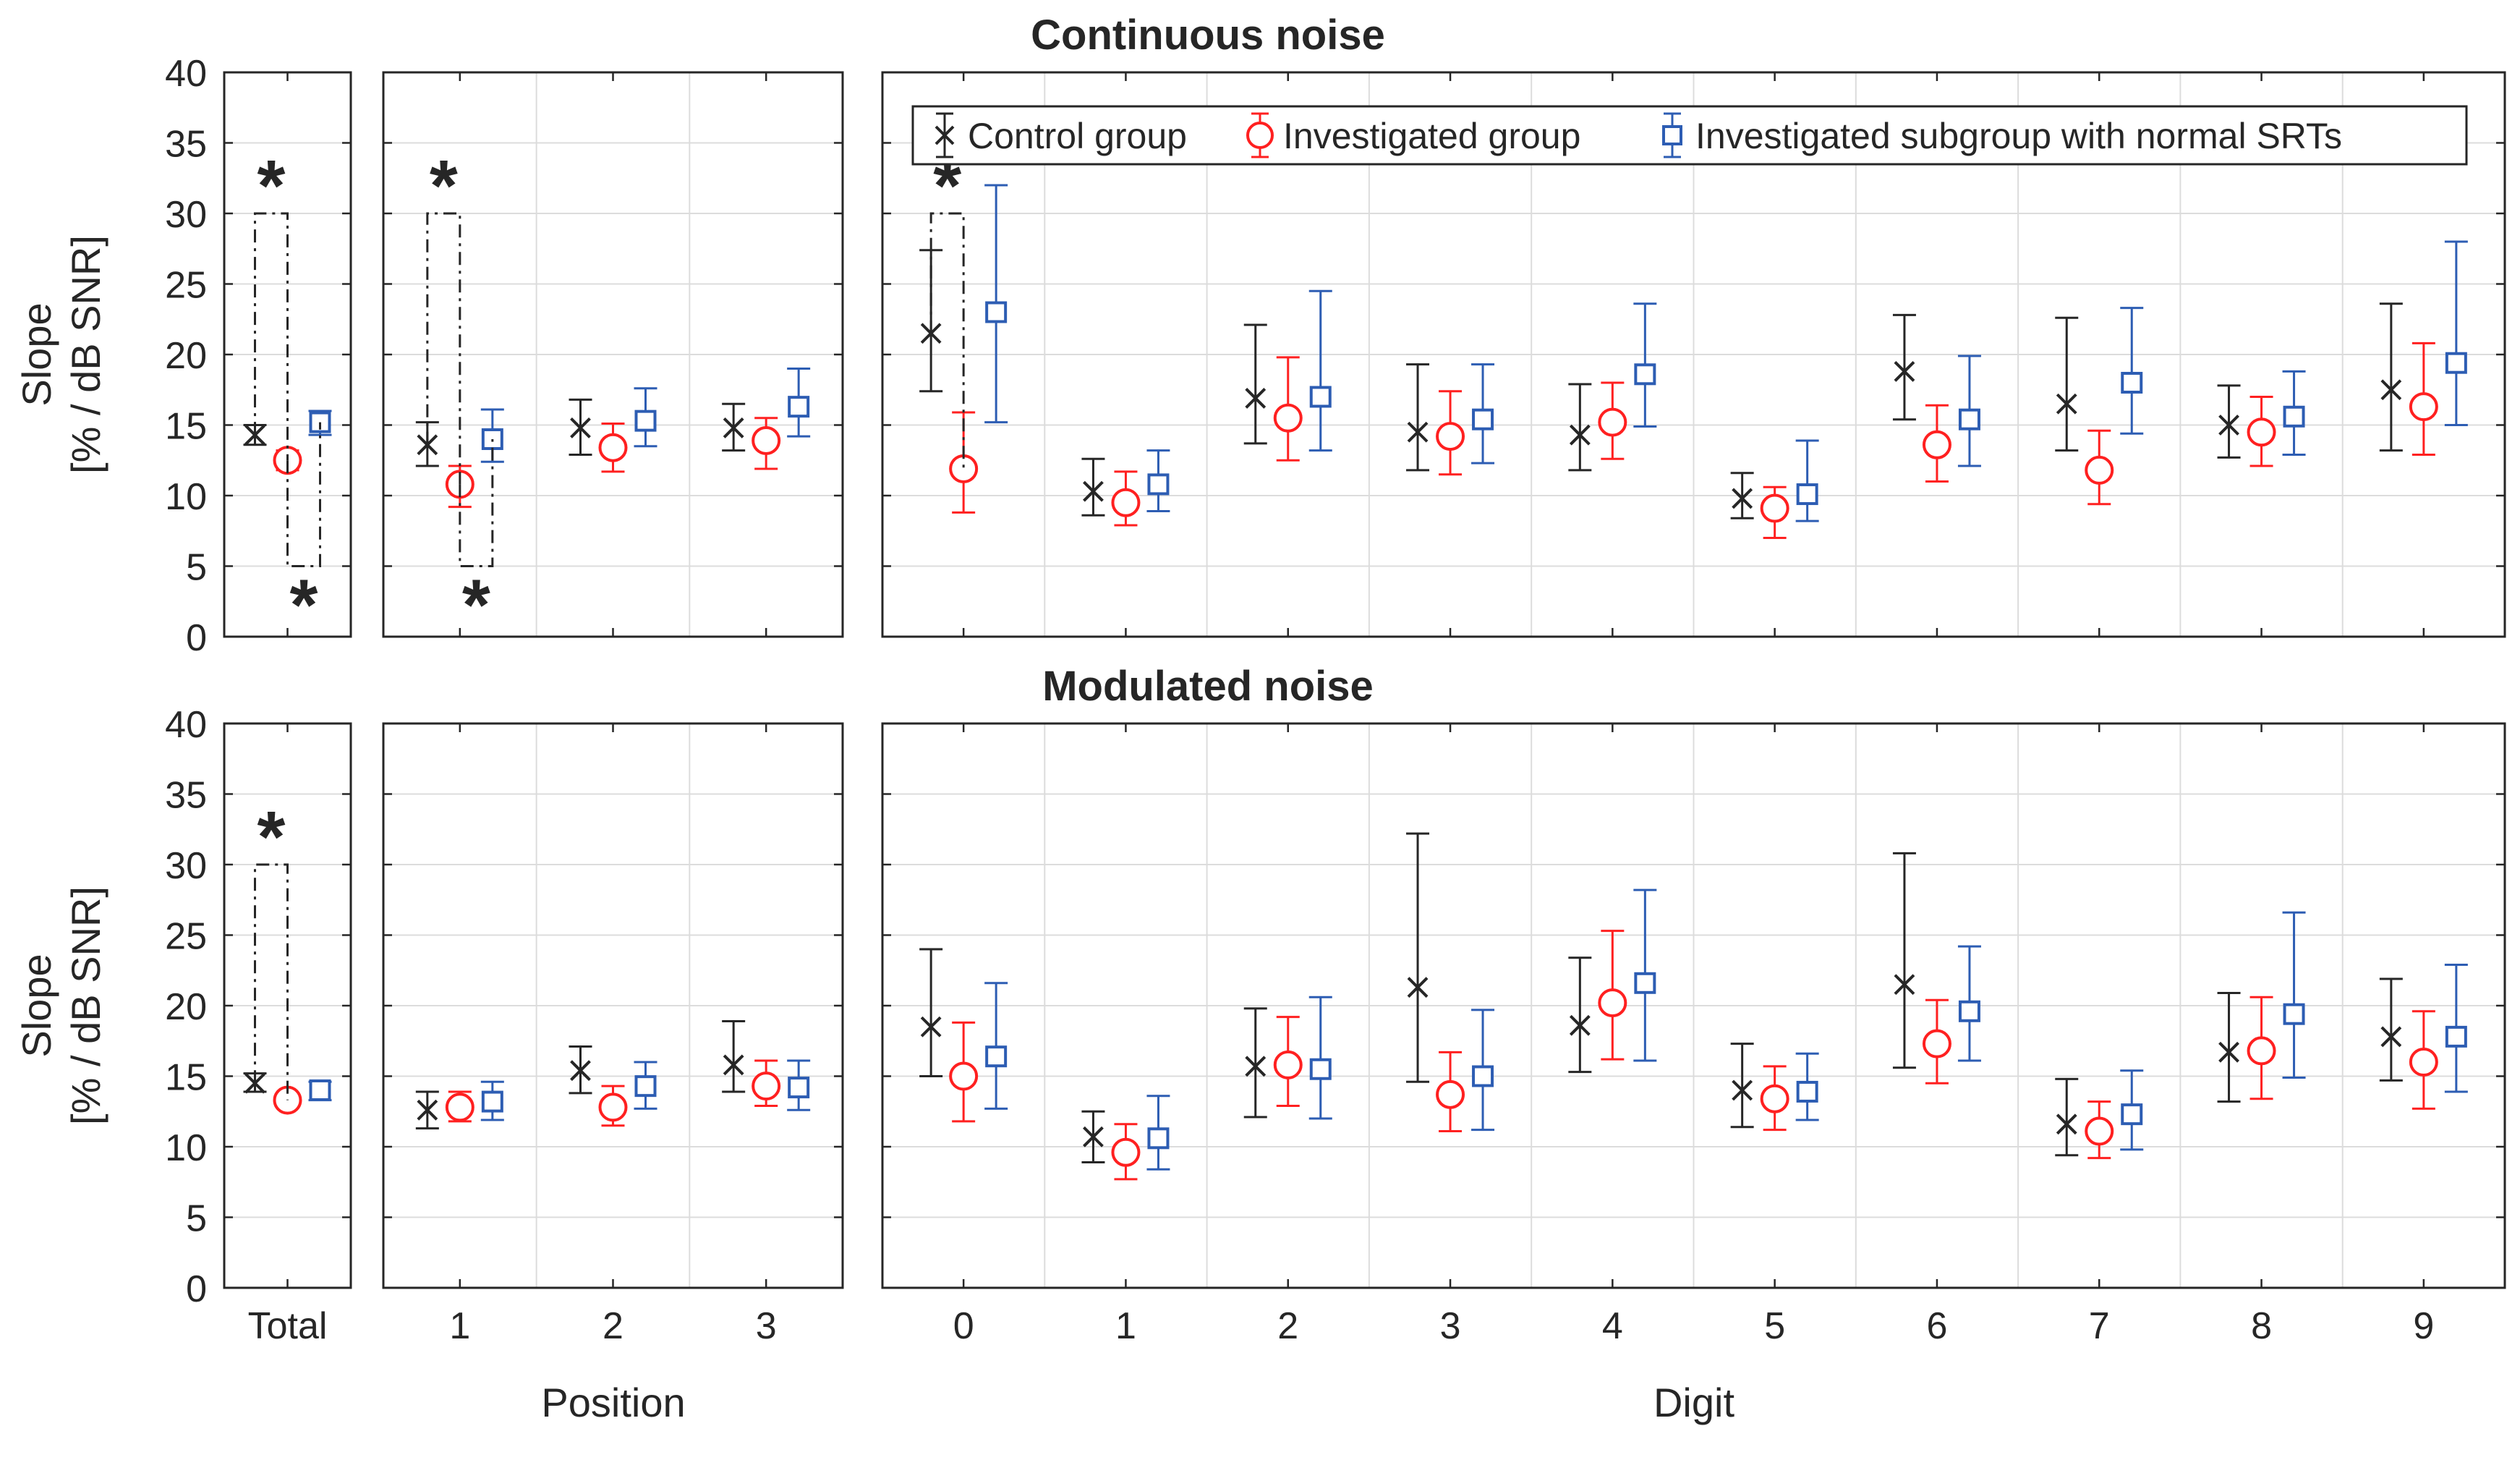  I want to click on x-tick-label: 3, so click(767, 1326).